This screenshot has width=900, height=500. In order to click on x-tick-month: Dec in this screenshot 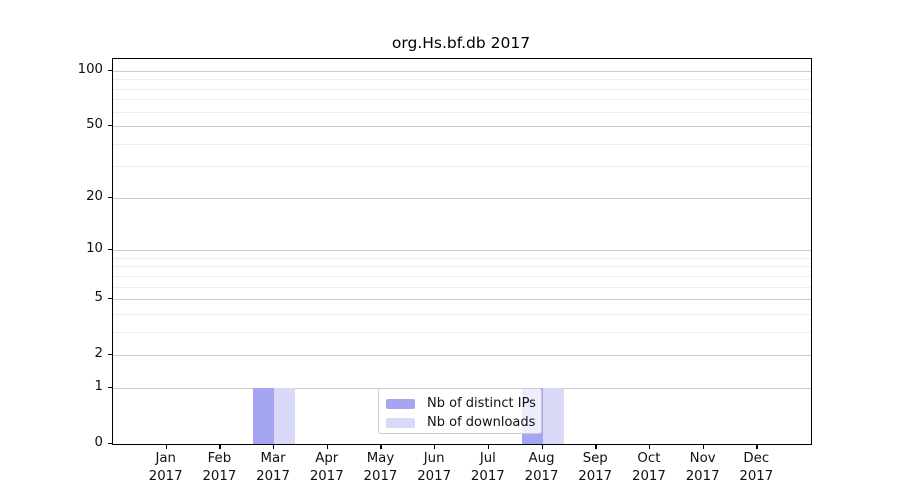, I will do `click(756, 458)`.